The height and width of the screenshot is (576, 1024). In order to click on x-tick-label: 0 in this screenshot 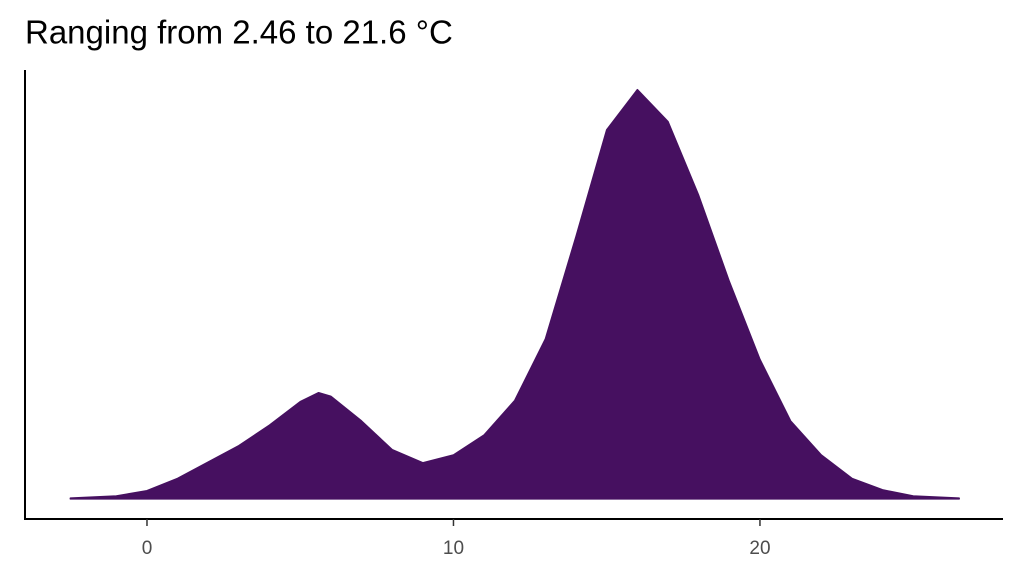, I will do `click(147, 548)`.